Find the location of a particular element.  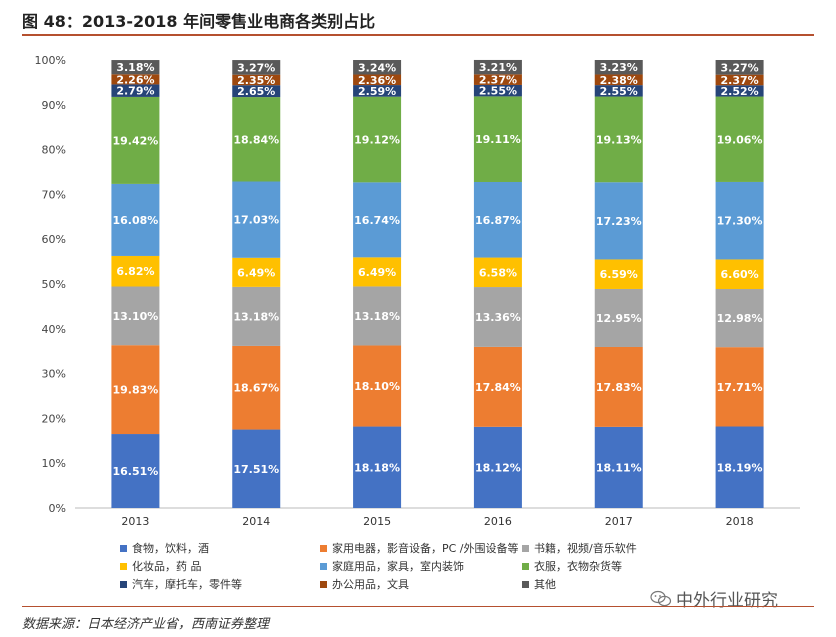

y-tick-label: 40% is located at coordinates (54, 329).